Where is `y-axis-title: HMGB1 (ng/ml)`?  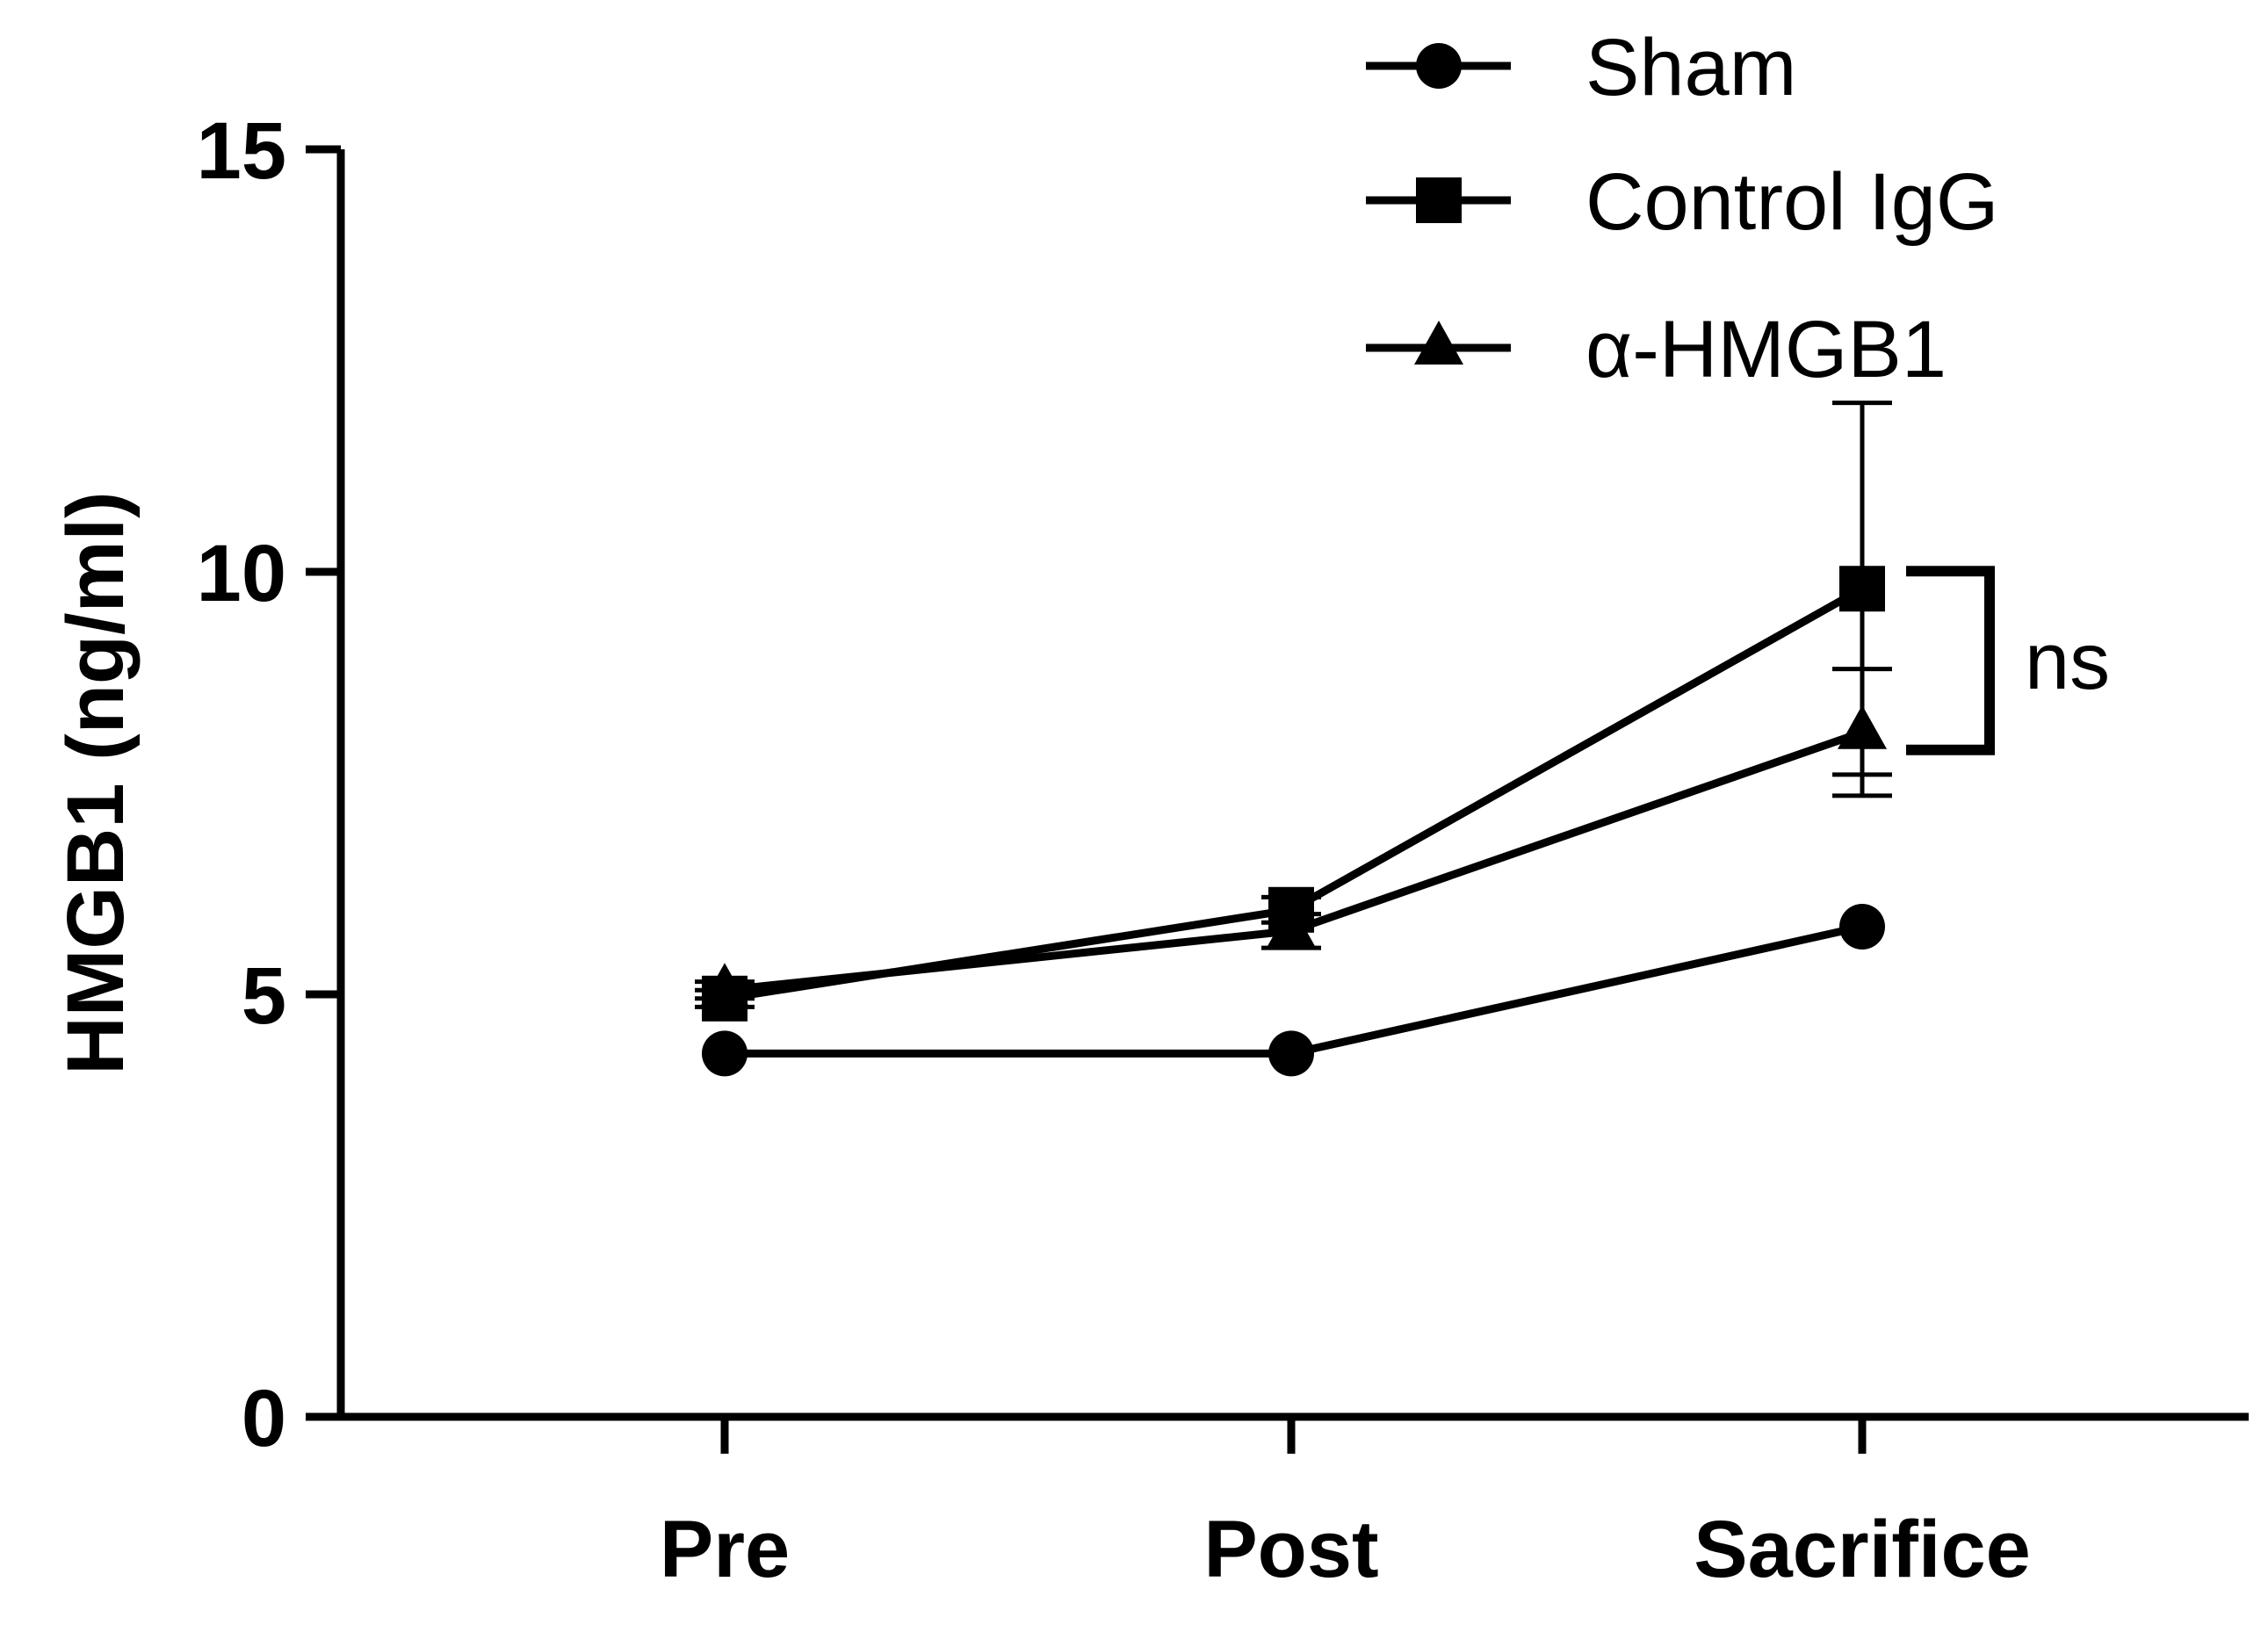
y-axis-title: HMGB1 (ng/ml) is located at coordinates (96, 782).